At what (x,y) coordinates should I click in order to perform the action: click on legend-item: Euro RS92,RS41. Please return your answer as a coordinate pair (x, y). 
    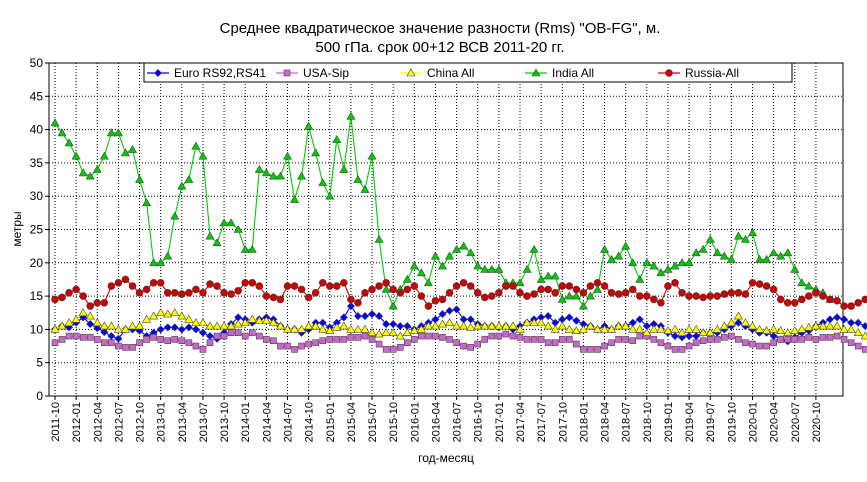
    Looking at the image, I should click on (206, 73).